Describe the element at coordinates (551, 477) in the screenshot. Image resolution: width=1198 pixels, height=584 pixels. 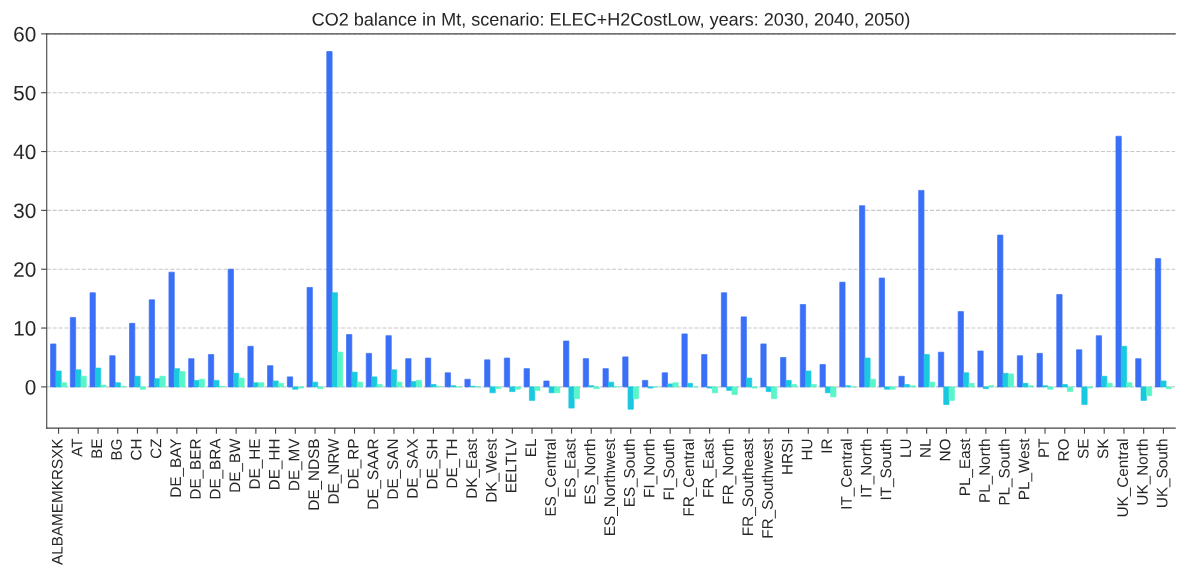
I see `x-tick-label: ES_Central` at that location.